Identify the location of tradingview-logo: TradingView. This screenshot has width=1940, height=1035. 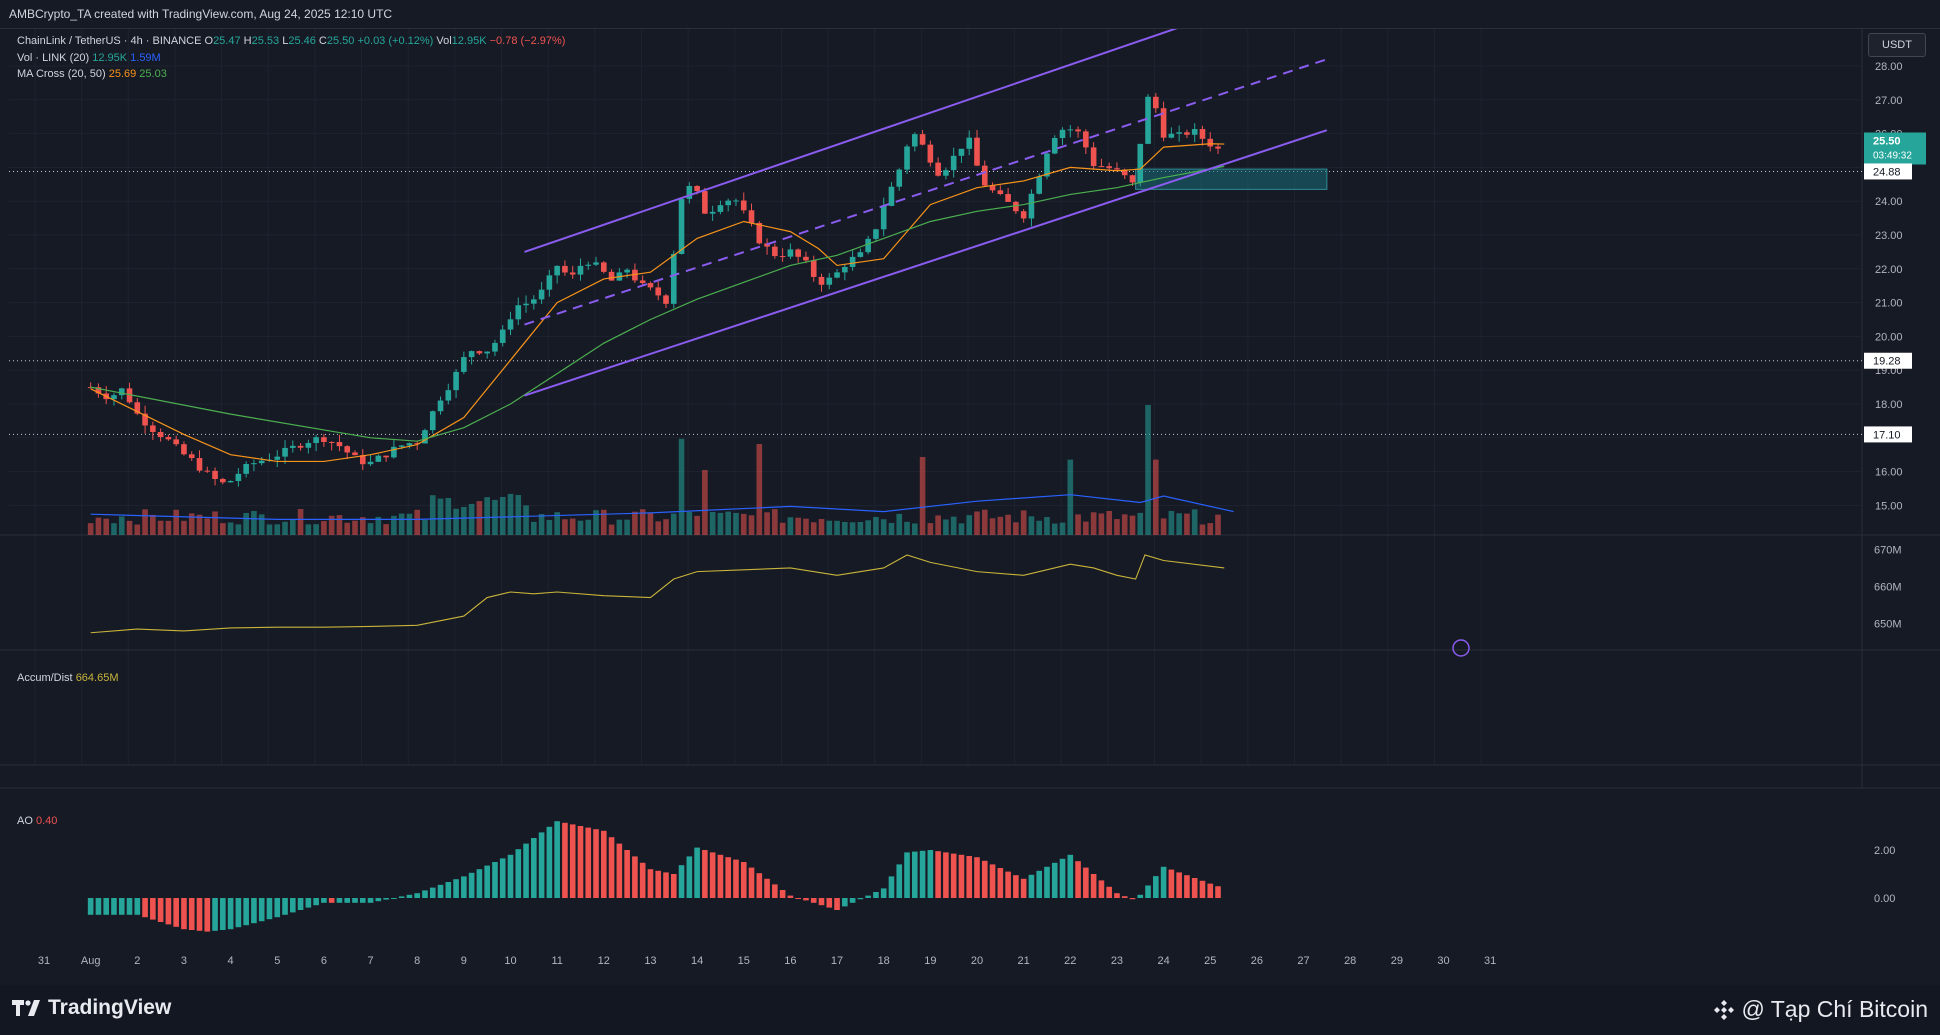
(91, 1008).